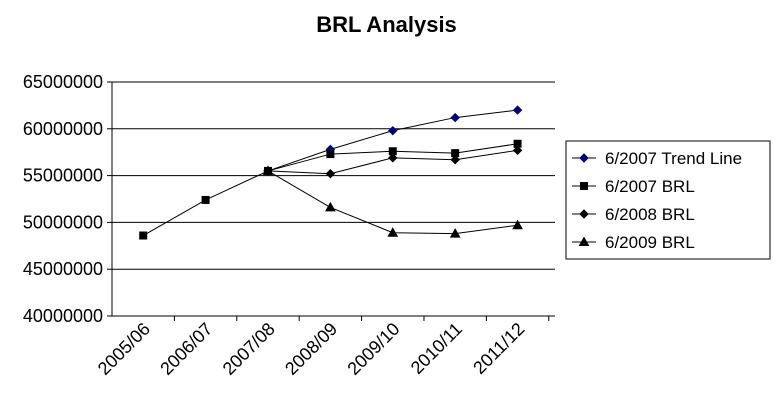 This screenshot has height=407, width=773. Describe the element at coordinates (436, 348) in the screenshot. I see `x-tick-label: 2010/11` at that location.